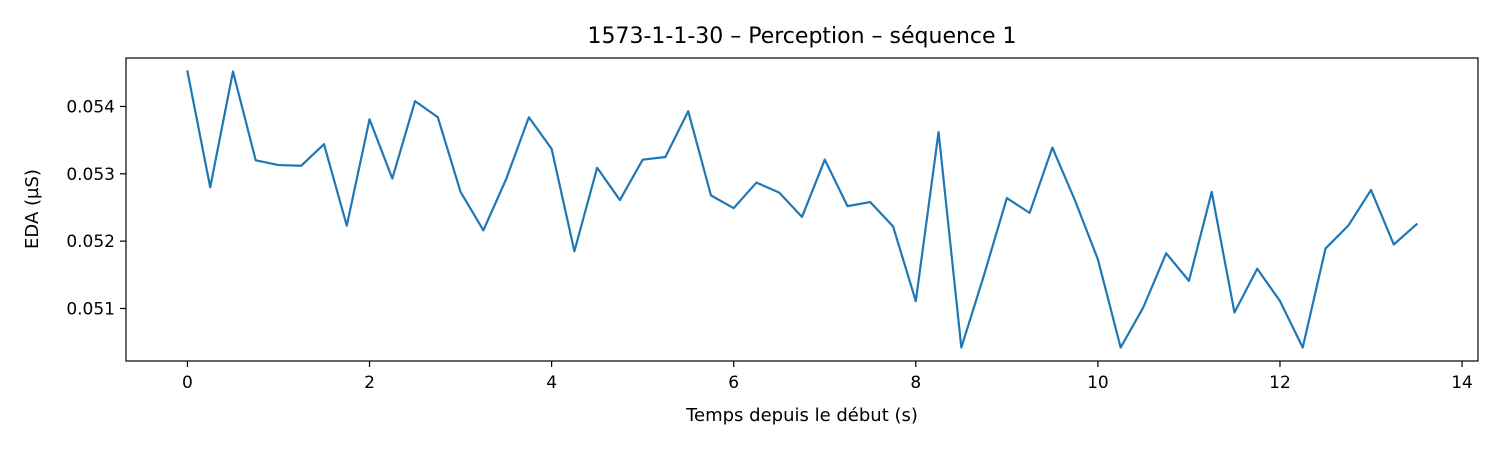  I want to click on x-tick-label: 10, so click(1098, 383).